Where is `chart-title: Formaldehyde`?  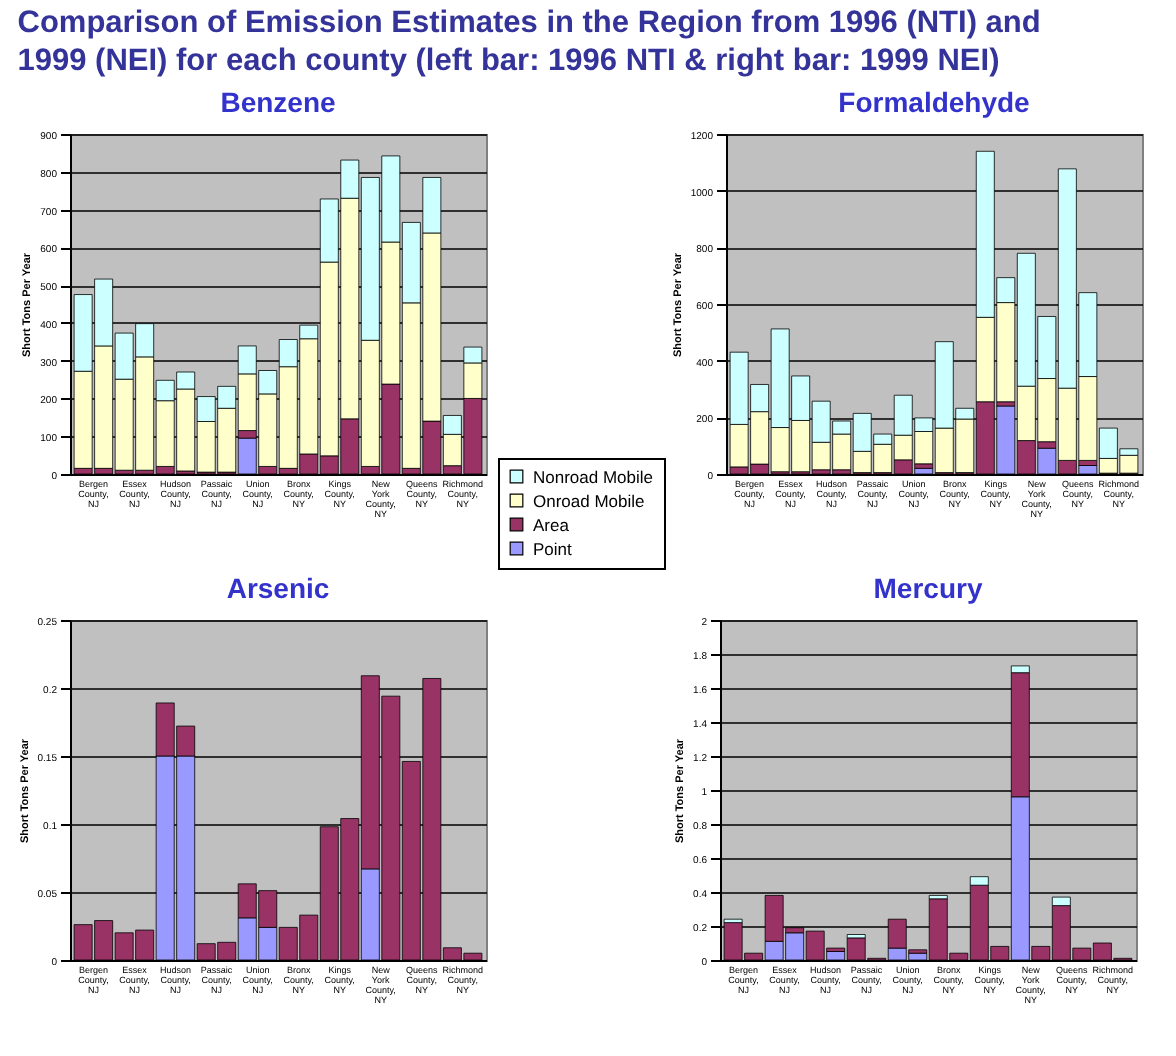
chart-title: Formaldehyde is located at coordinates (934, 102).